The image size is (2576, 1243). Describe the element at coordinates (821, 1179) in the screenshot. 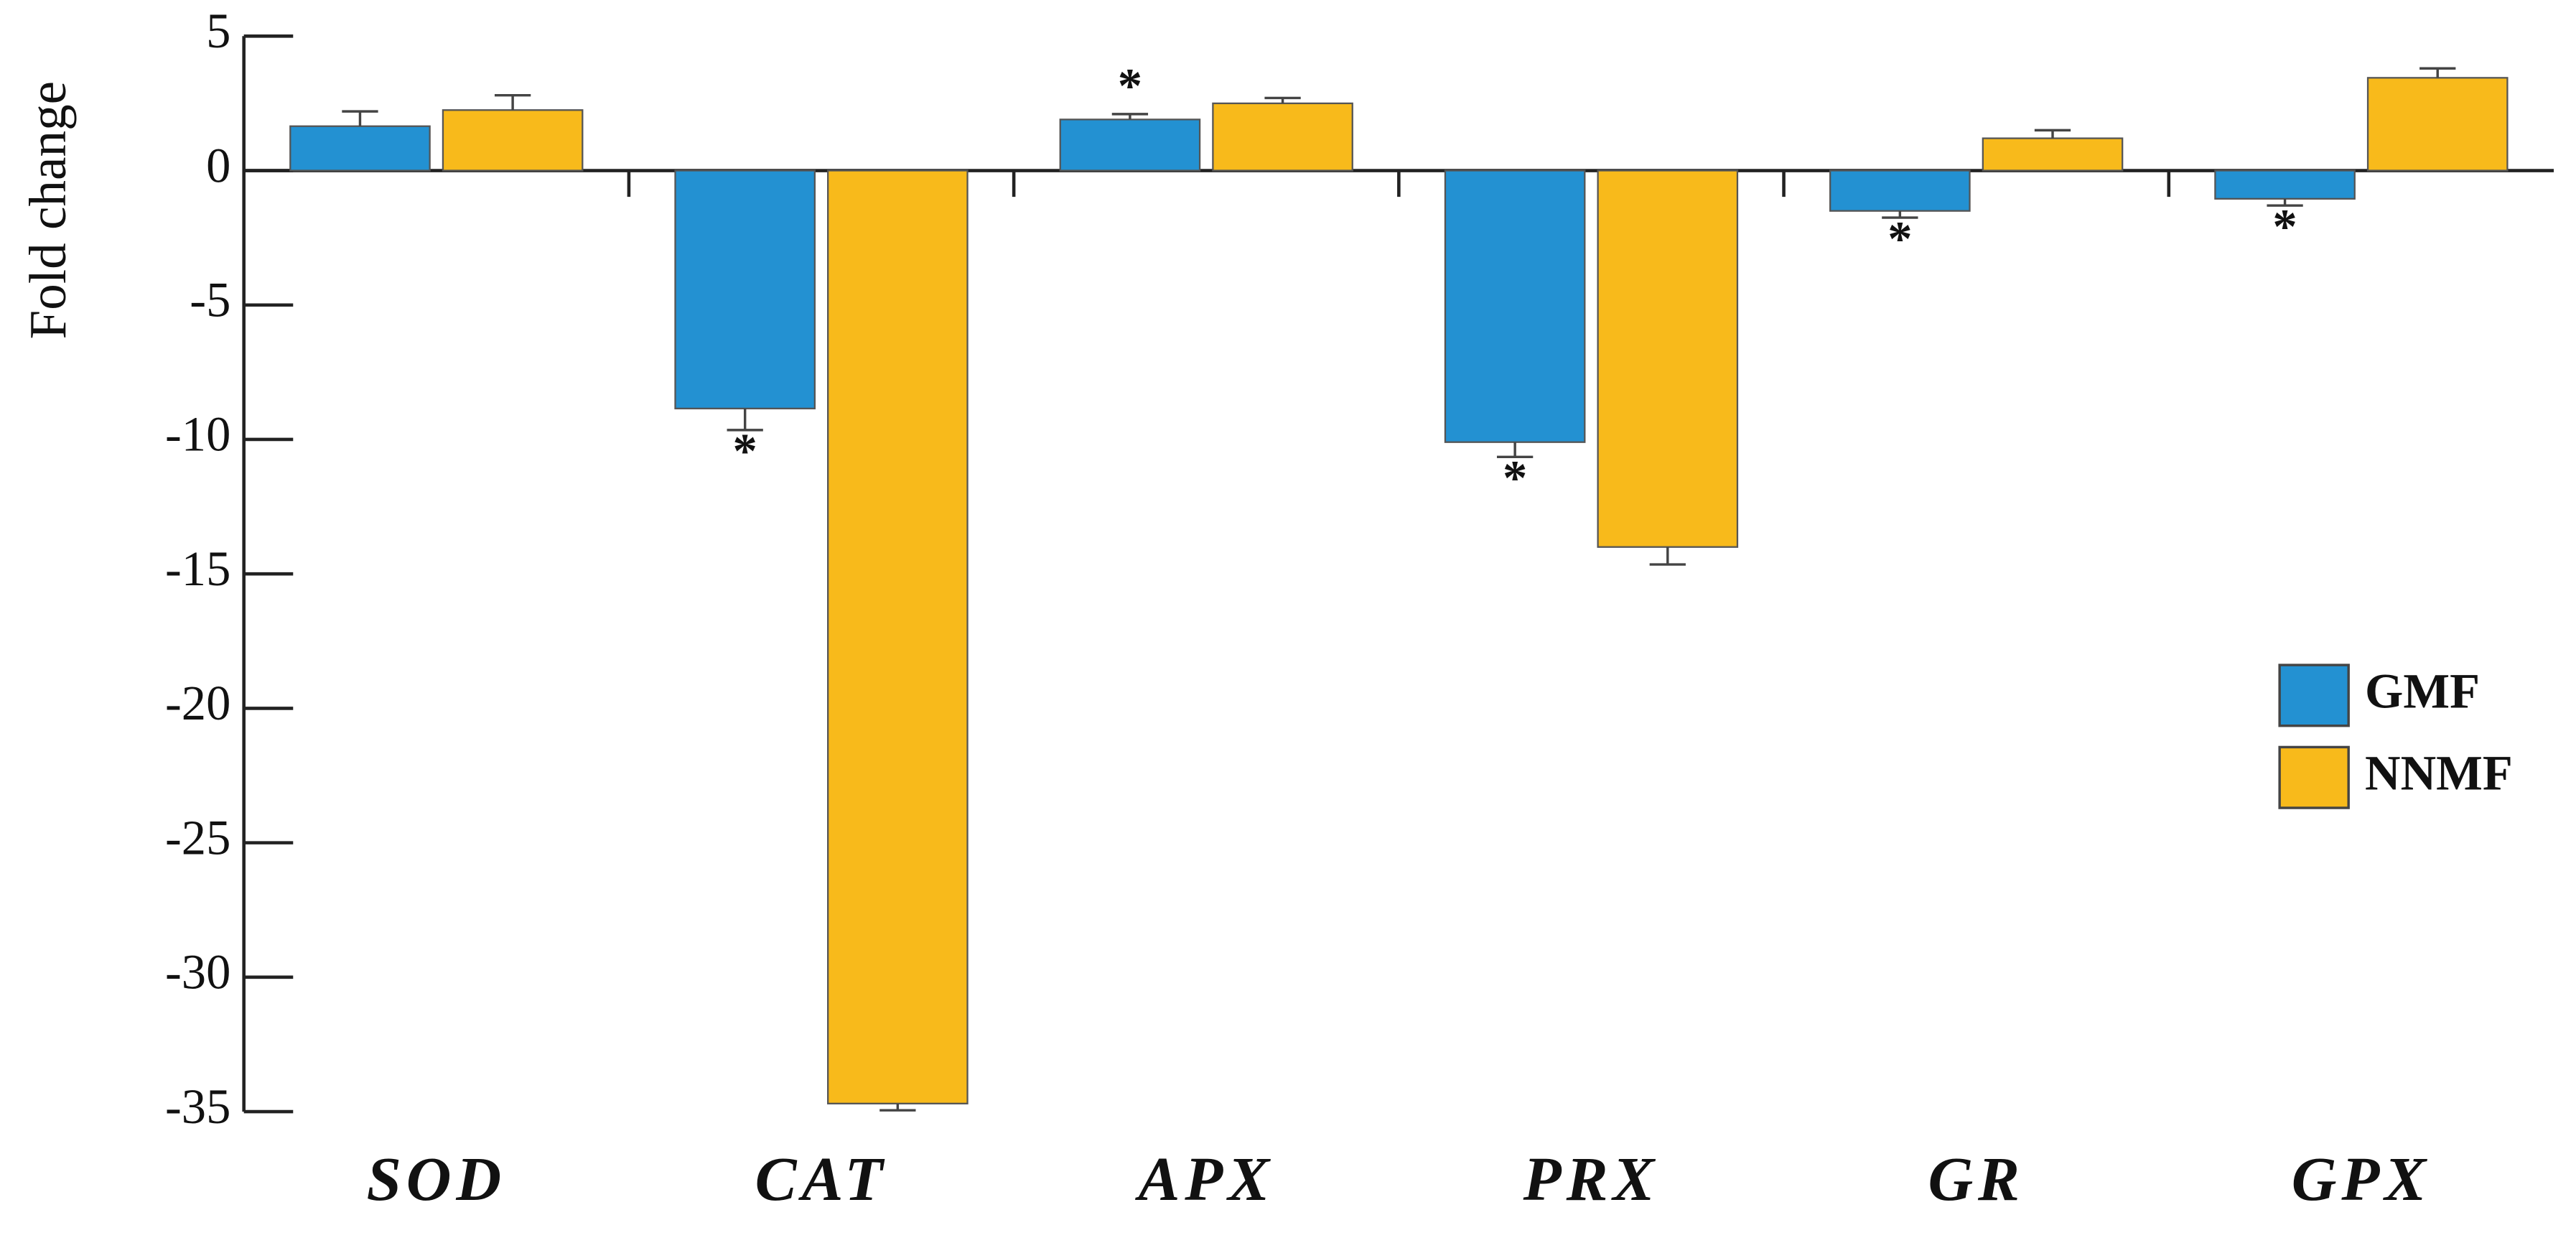

I see `x-tick-label: CAT` at that location.